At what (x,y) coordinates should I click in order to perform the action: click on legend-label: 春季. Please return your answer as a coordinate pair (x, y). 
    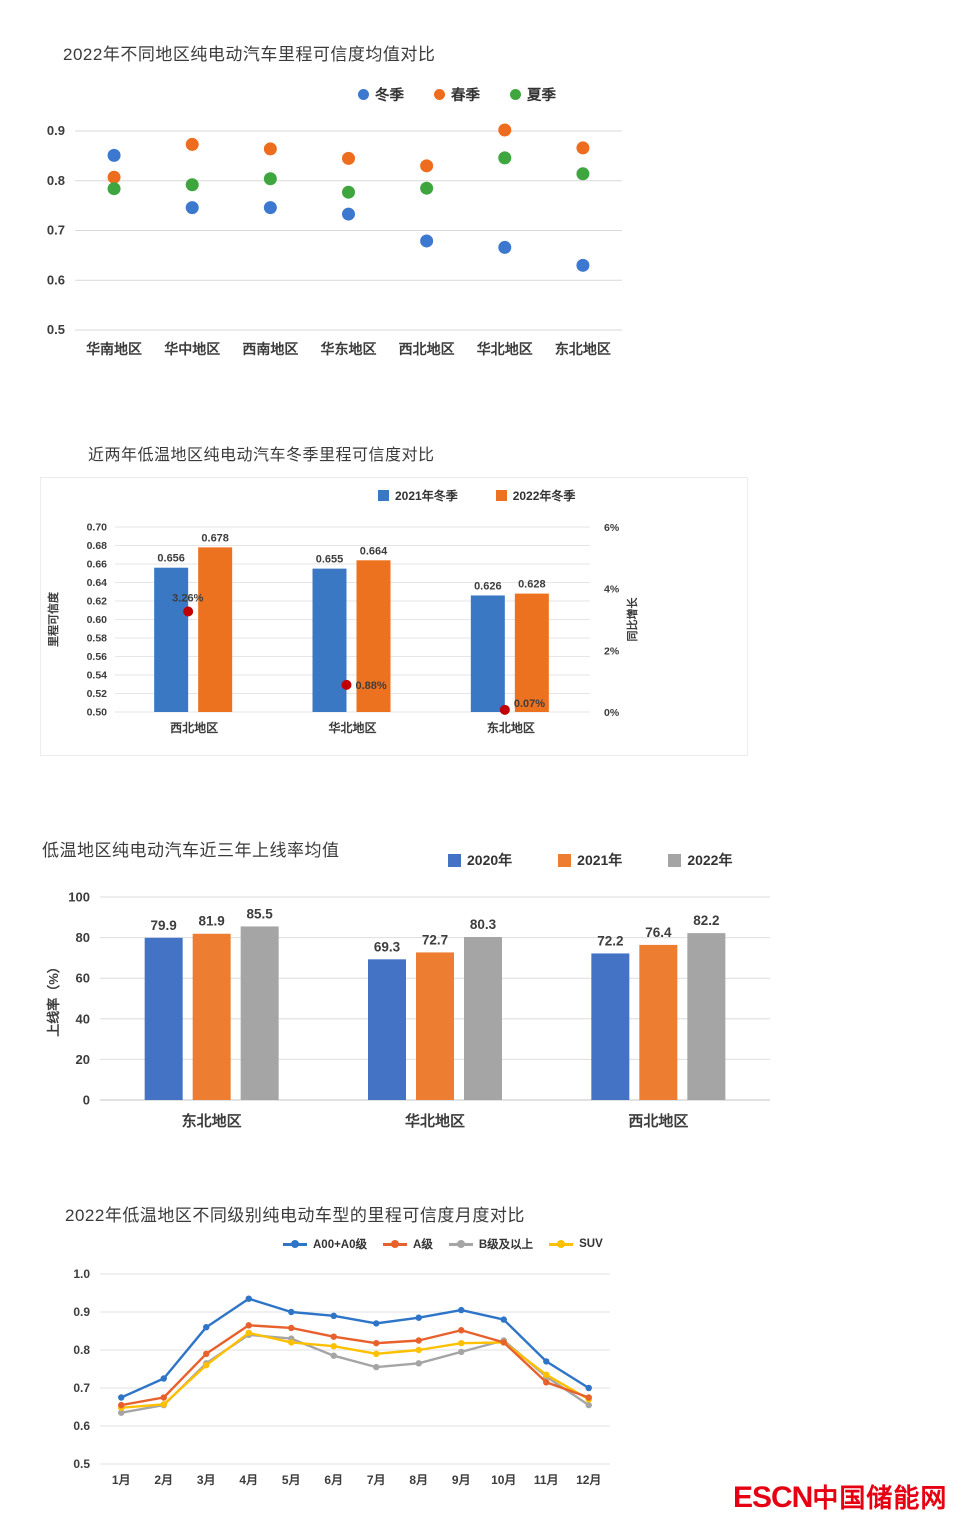
    Looking at the image, I should click on (465, 96).